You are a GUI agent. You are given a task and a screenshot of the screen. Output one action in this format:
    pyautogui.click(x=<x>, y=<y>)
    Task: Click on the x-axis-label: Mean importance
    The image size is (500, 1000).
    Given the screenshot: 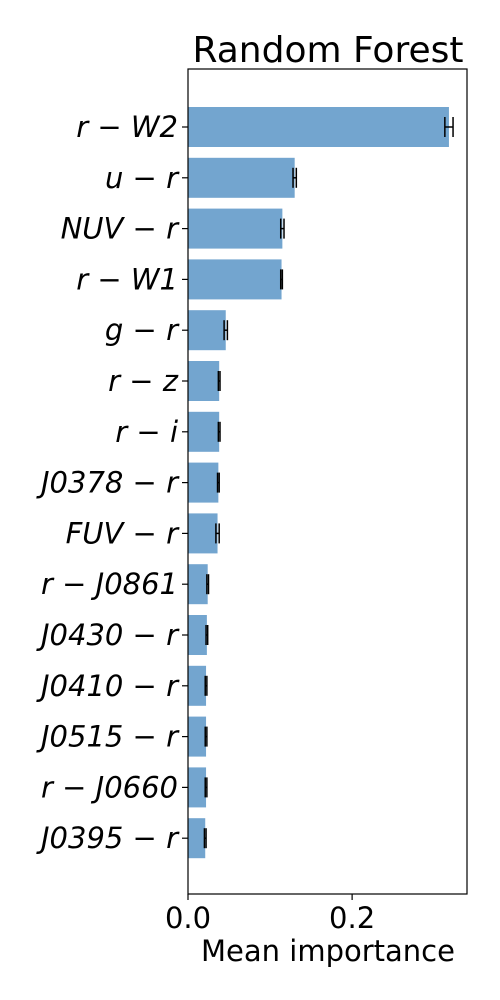 What is the action you would take?
    pyautogui.click(x=328, y=951)
    